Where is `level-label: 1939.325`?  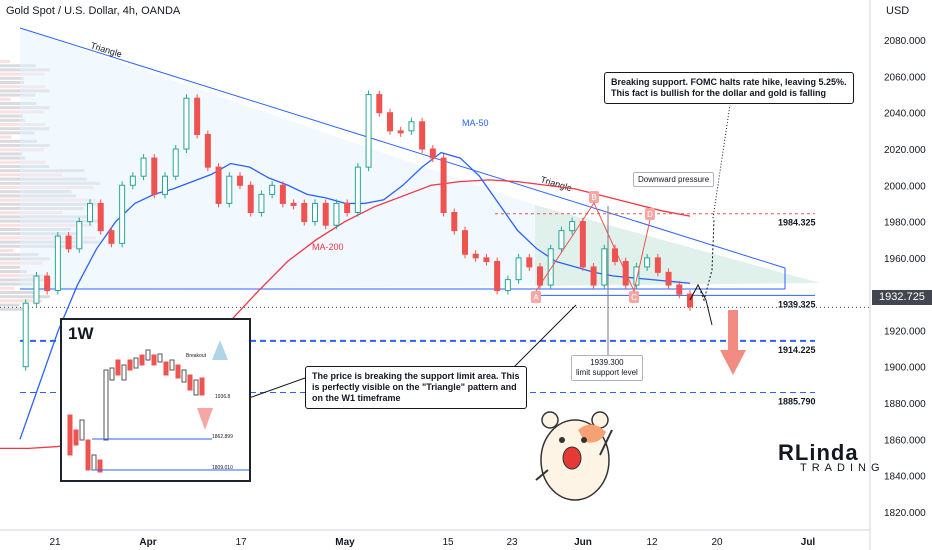
level-label: 1939.325 is located at coordinates (797, 304).